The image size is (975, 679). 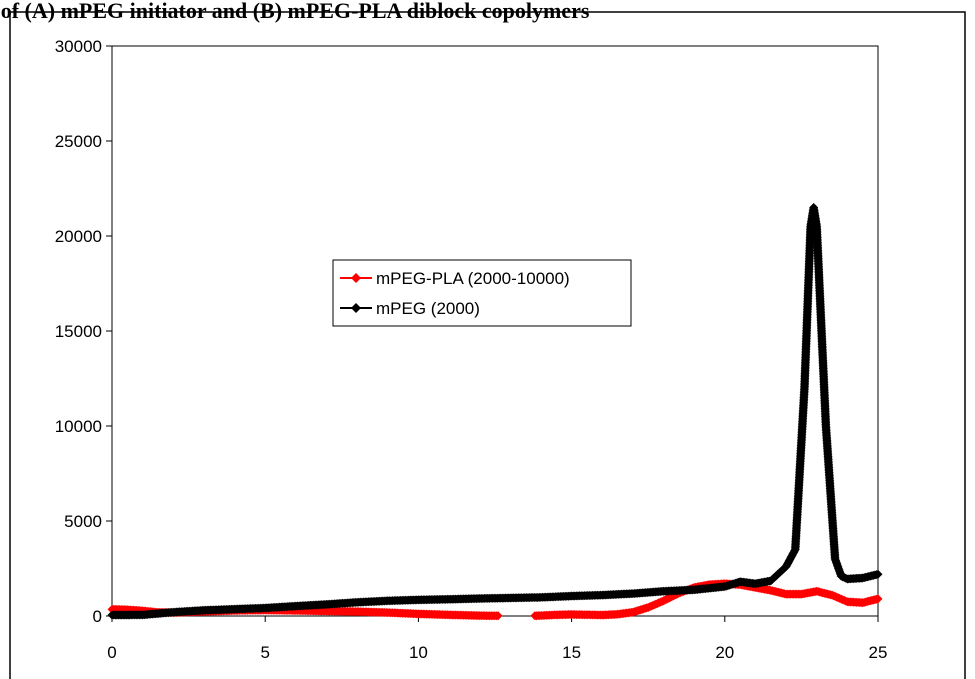 What do you see at coordinates (418, 652) in the screenshot?
I see `x-tick-label: 10` at bounding box center [418, 652].